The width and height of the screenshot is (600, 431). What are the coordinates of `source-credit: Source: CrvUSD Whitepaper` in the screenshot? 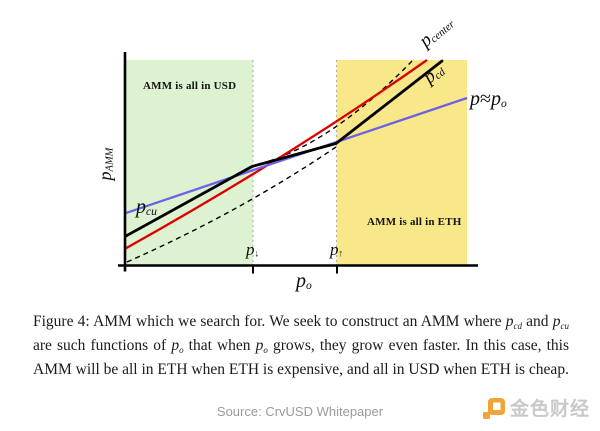 It's located at (300, 411).